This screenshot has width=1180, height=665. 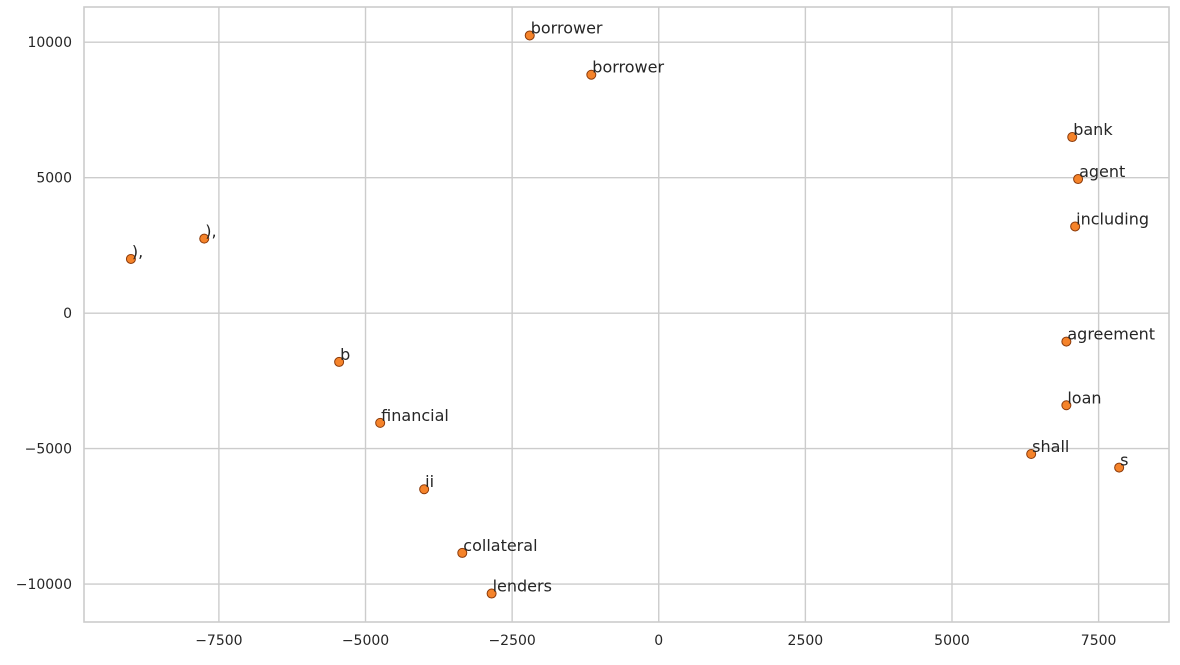 I want to click on x-tick-label: 7500, so click(x=1099, y=641).